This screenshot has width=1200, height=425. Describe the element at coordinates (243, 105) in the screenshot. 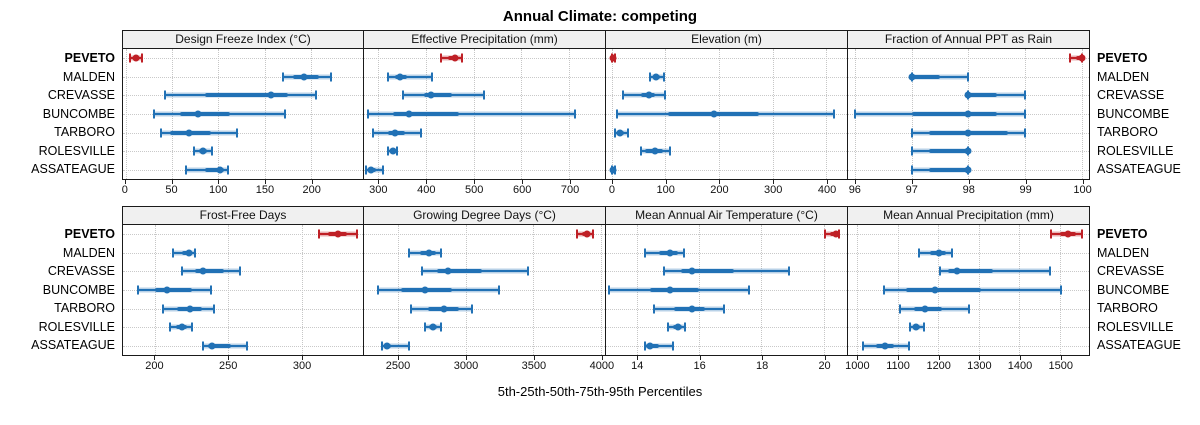

I see `panel-frame: Design Freeze Index (°C)` at that location.